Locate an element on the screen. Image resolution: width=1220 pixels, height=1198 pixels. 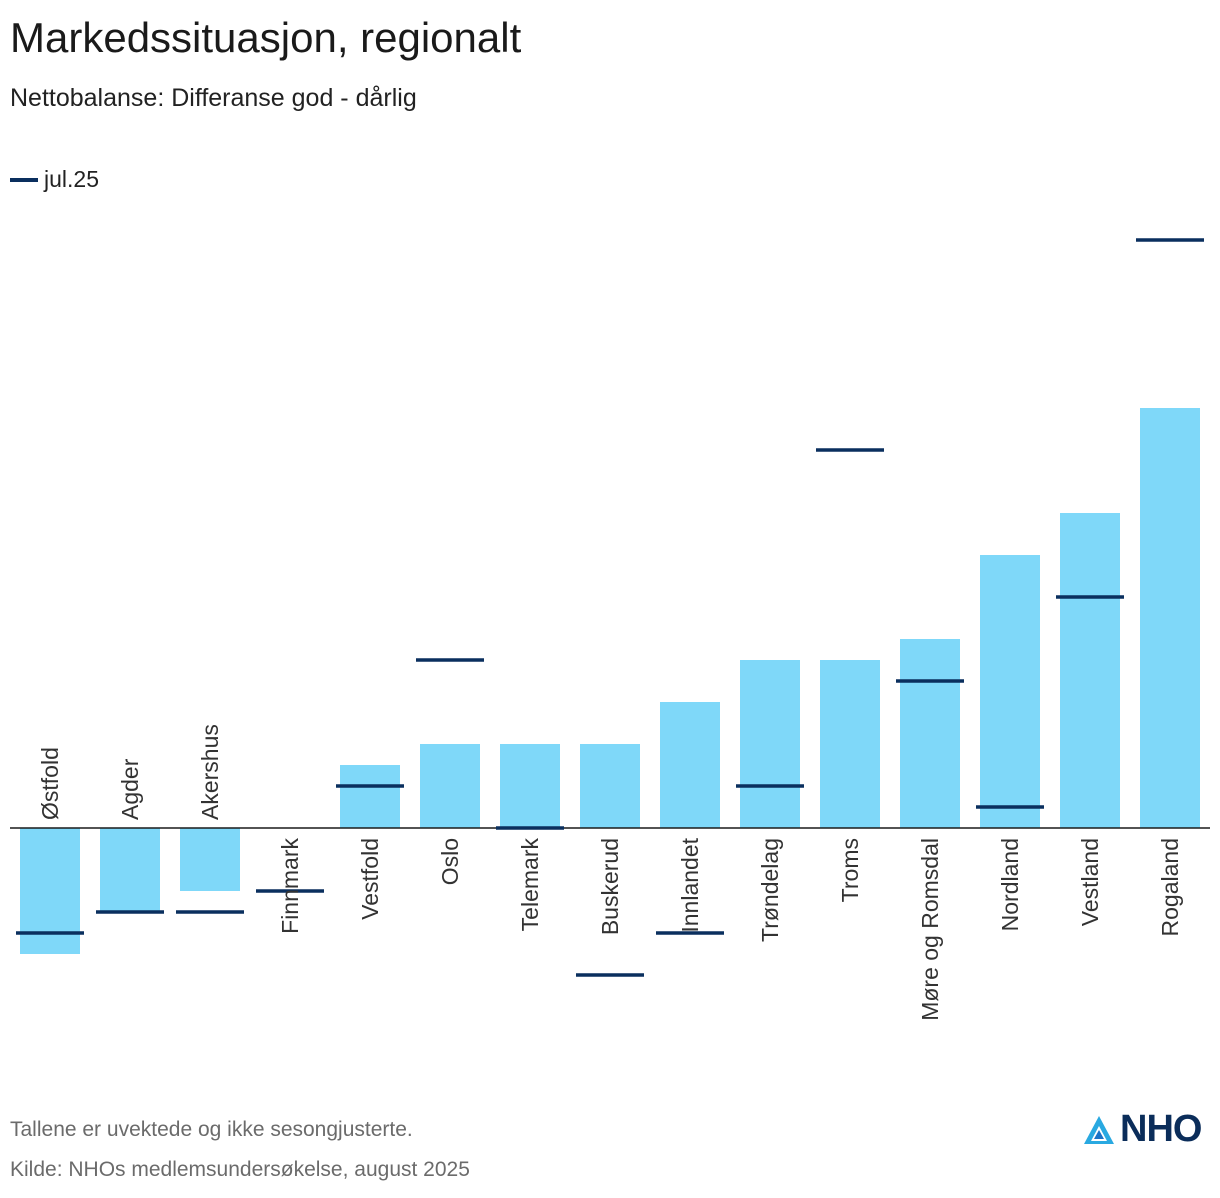
category-label-akershus: Akershus is located at coordinates (210, 772).